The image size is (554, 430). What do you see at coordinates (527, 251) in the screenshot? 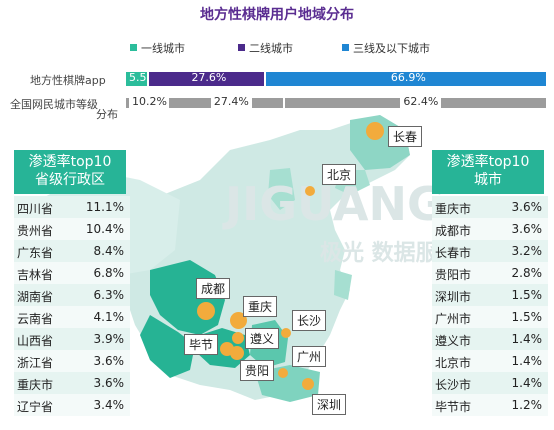
I see `city-value: 3.2%` at bounding box center [527, 251].